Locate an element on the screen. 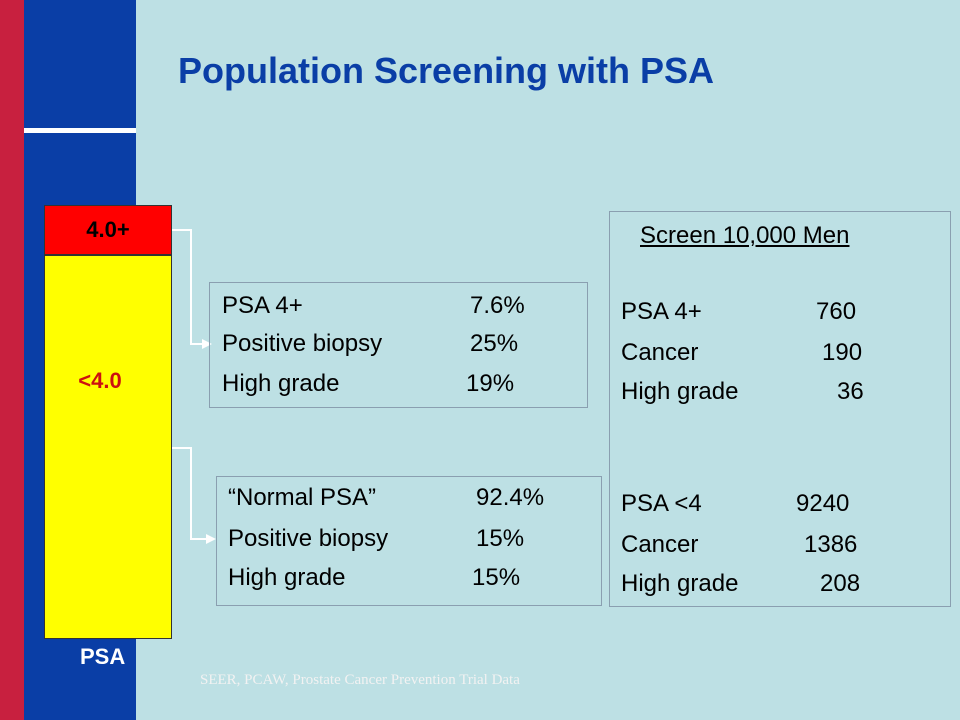  normal-high-grade-label: High grade is located at coordinates (287, 577).